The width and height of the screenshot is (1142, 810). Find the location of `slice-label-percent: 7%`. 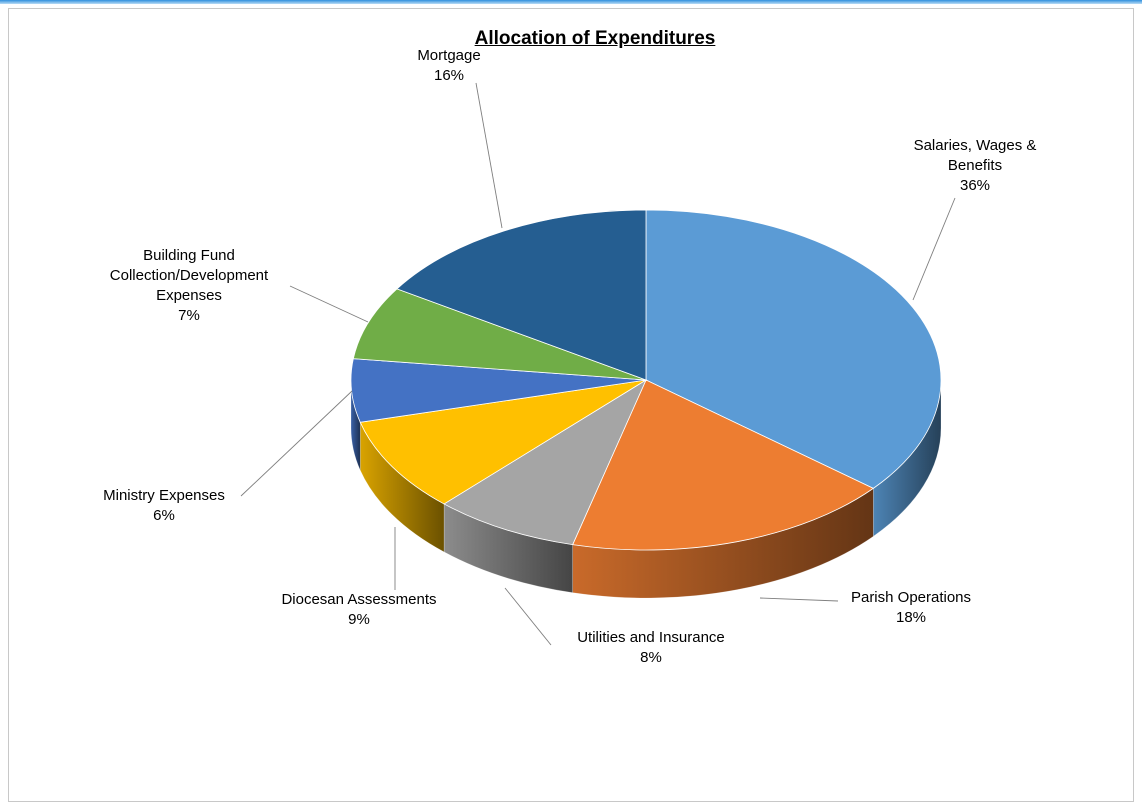

slice-label-percent: 7% is located at coordinates (189, 315).